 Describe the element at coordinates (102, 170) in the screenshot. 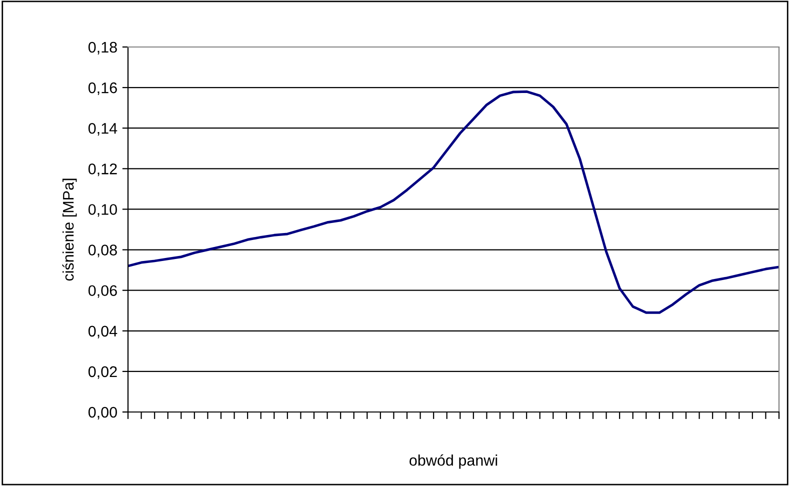

I see `y-tick-label: 0,12` at that location.